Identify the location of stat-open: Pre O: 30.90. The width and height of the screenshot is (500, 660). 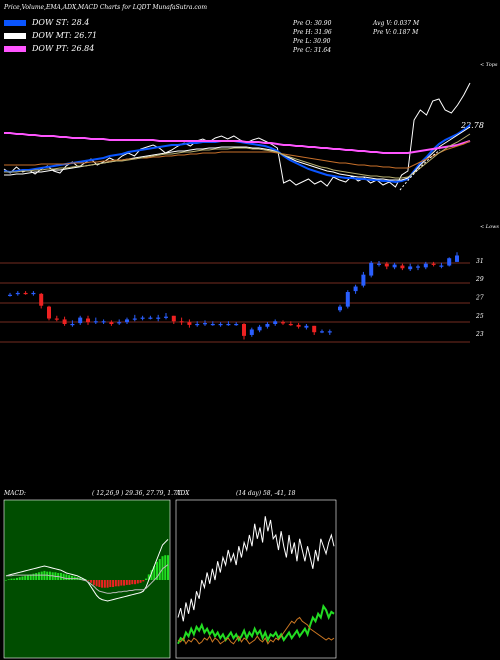
(312, 23).